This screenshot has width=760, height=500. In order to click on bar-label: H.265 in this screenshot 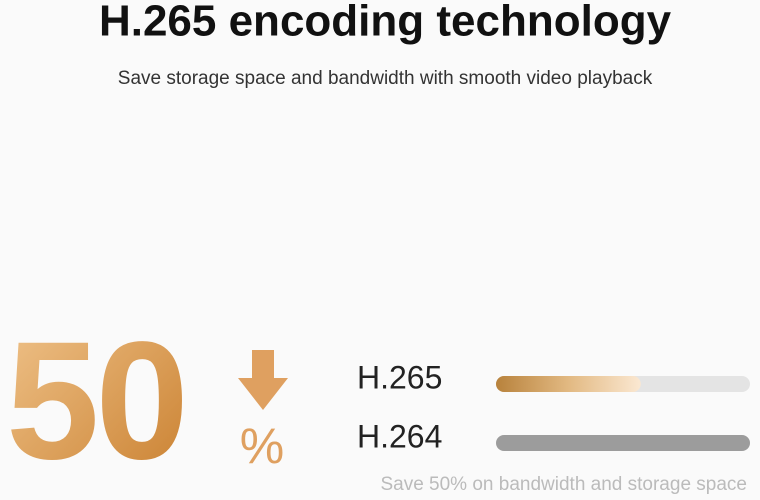, I will do `click(399, 377)`.